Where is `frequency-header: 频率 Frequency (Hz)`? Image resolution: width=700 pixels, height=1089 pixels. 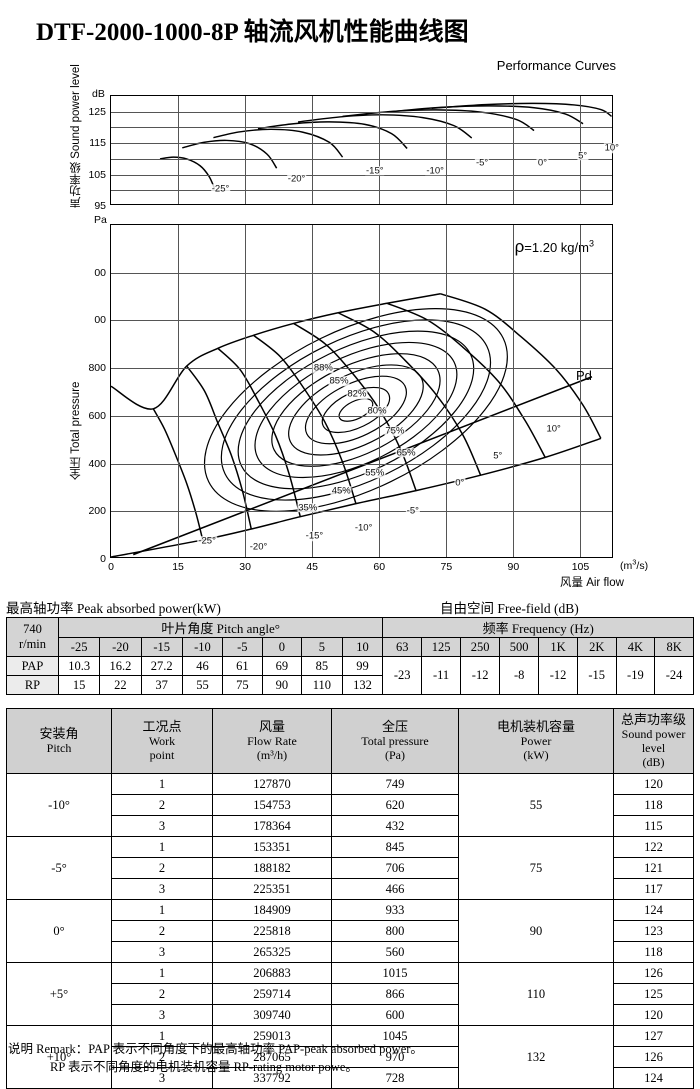
frequency-header: 频率 Frequency (Hz) is located at coordinates (538, 627).